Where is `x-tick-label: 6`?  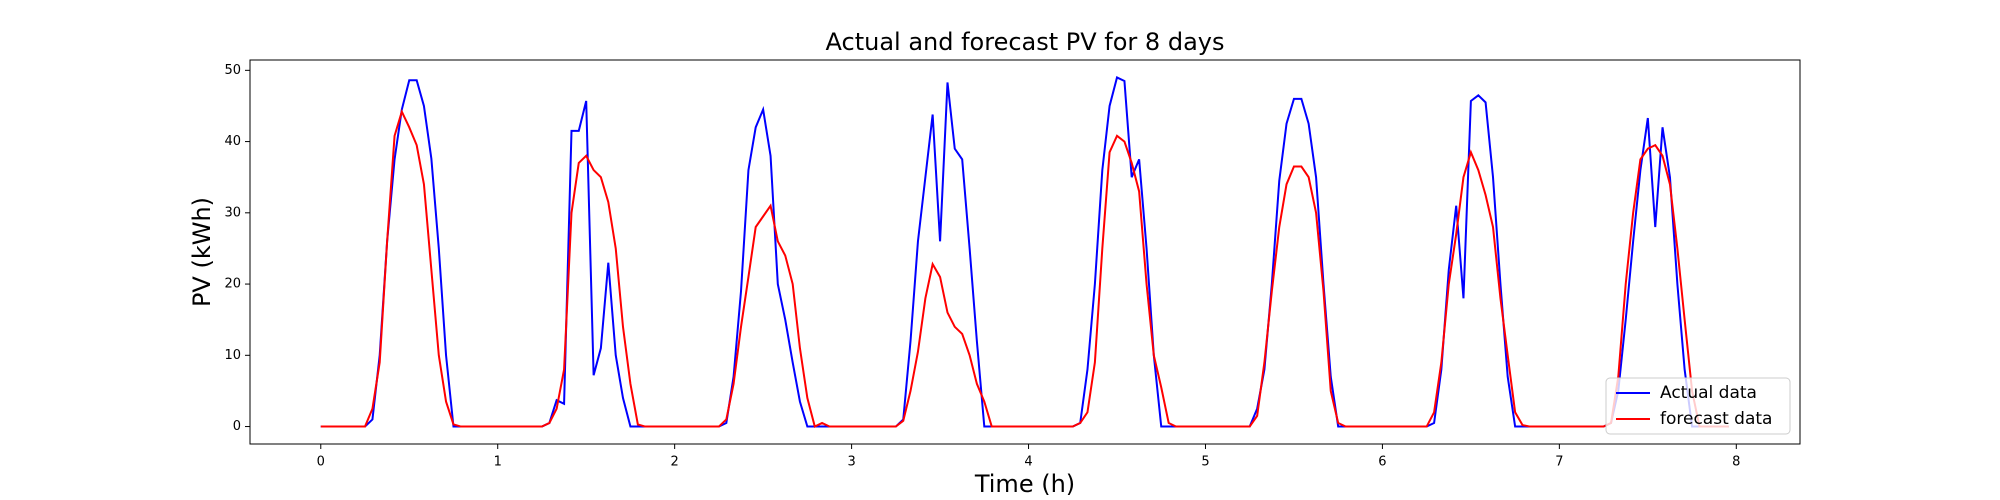
x-tick-label: 6 is located at coordinates (1382, 462).